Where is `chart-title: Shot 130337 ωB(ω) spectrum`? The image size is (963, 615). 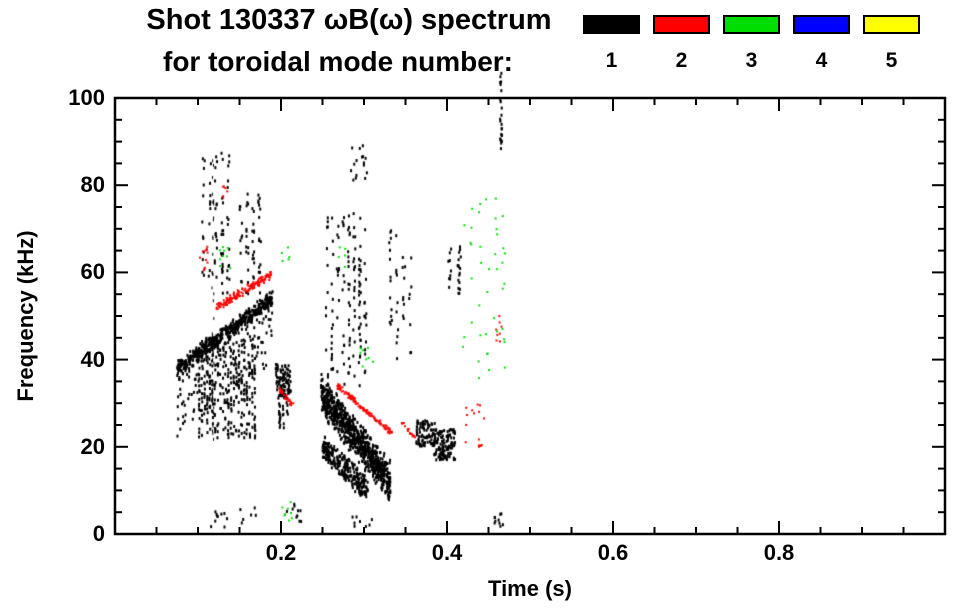
chart-title: Shot 130337 ωB(ω) spectrum is located at coordinates (349, 20).